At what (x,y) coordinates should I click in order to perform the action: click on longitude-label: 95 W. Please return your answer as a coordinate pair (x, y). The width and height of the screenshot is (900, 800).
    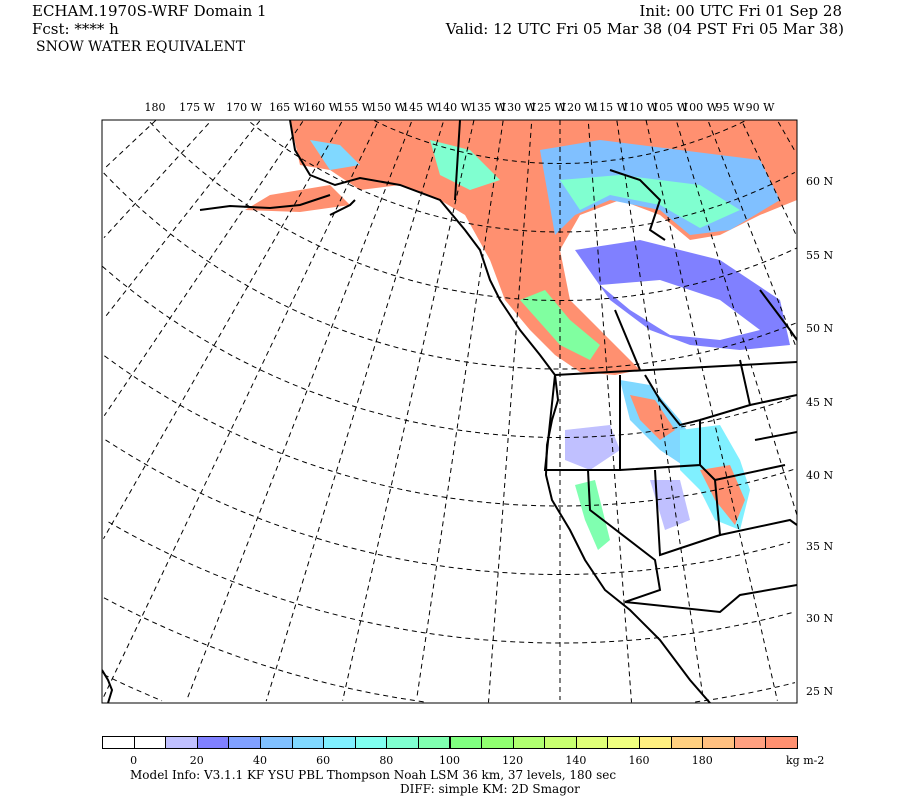
    Looking at the image, I should click on (730, 107).